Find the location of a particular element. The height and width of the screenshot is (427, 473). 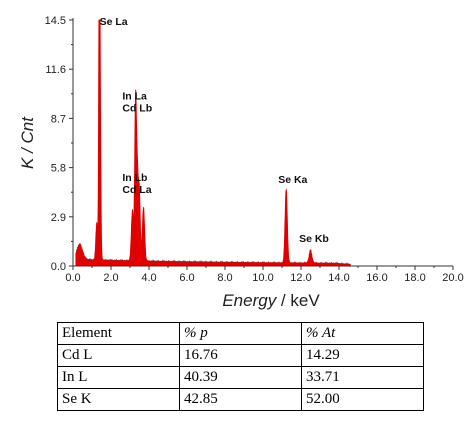

peak-label: Se La is located at coordinates (114, 22).